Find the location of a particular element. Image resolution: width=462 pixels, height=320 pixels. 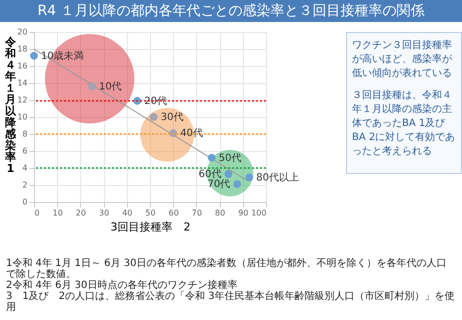

x-tick-label: 30 is located at coordinates (104, 213).